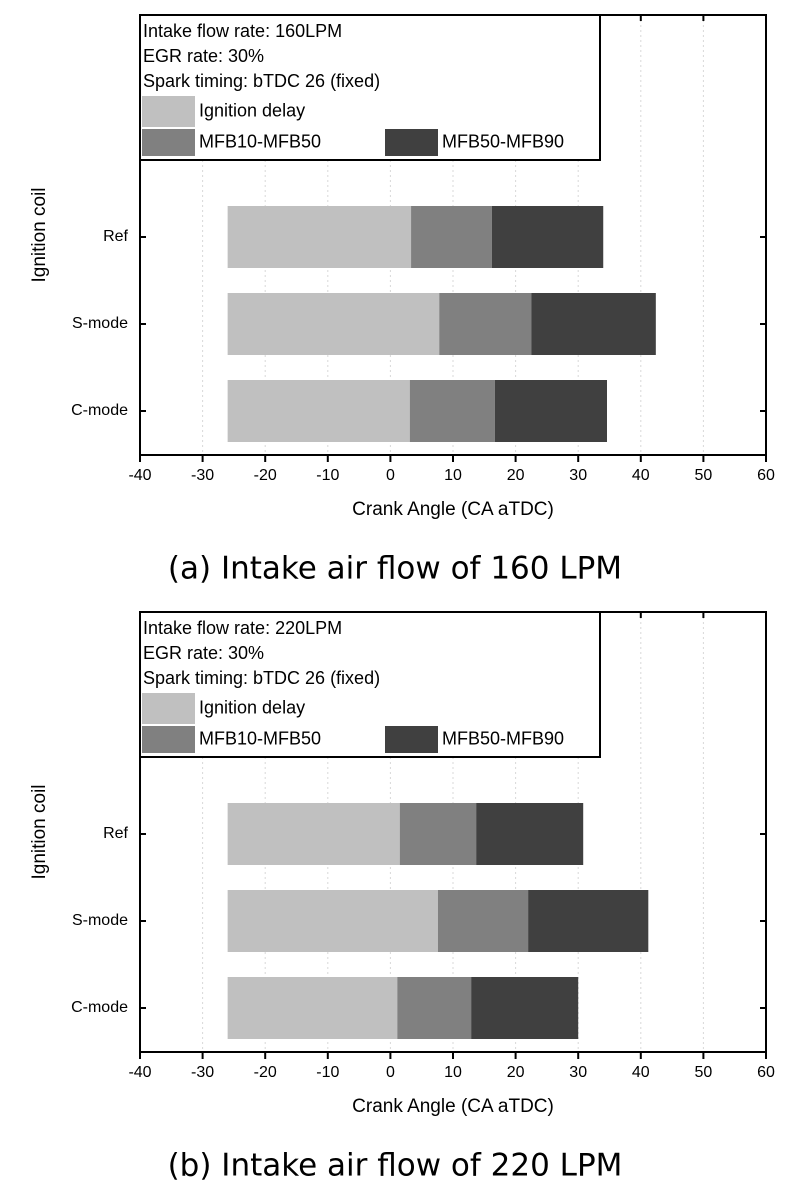  Describe the element at coordinates (242, 628) in the screenshot. I see `annotation: Intake flow rate: 220LPM` at that location.